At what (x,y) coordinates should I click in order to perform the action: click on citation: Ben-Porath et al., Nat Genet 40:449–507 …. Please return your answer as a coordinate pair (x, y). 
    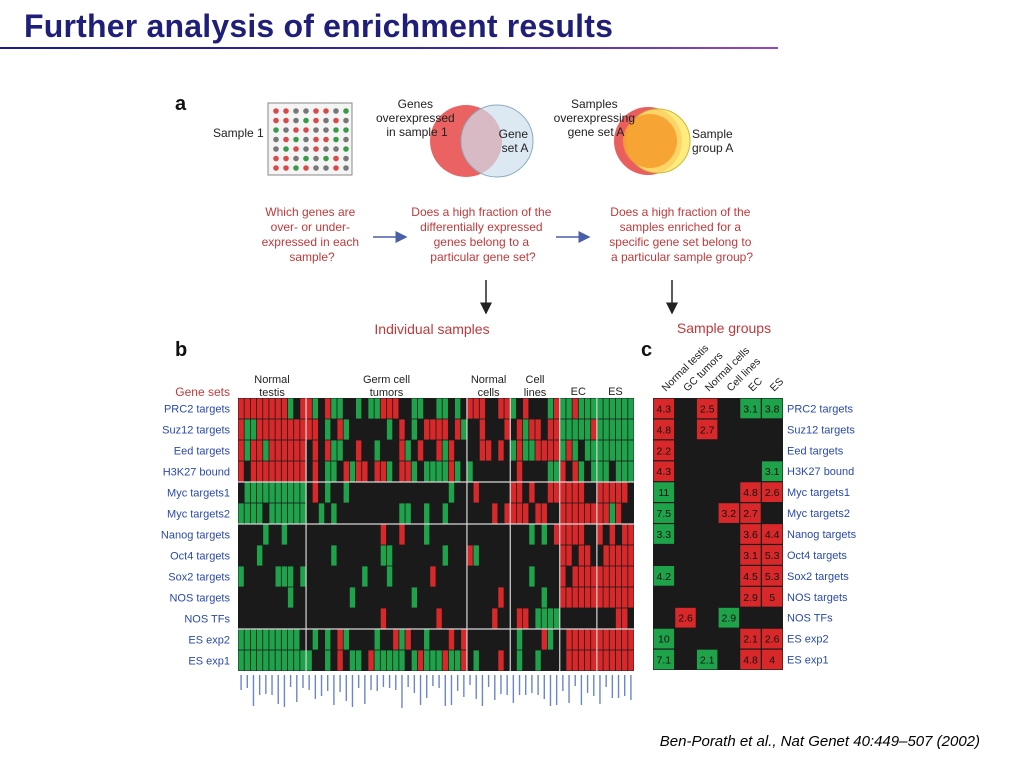
    Looking at the image, I should click on (819, 741).